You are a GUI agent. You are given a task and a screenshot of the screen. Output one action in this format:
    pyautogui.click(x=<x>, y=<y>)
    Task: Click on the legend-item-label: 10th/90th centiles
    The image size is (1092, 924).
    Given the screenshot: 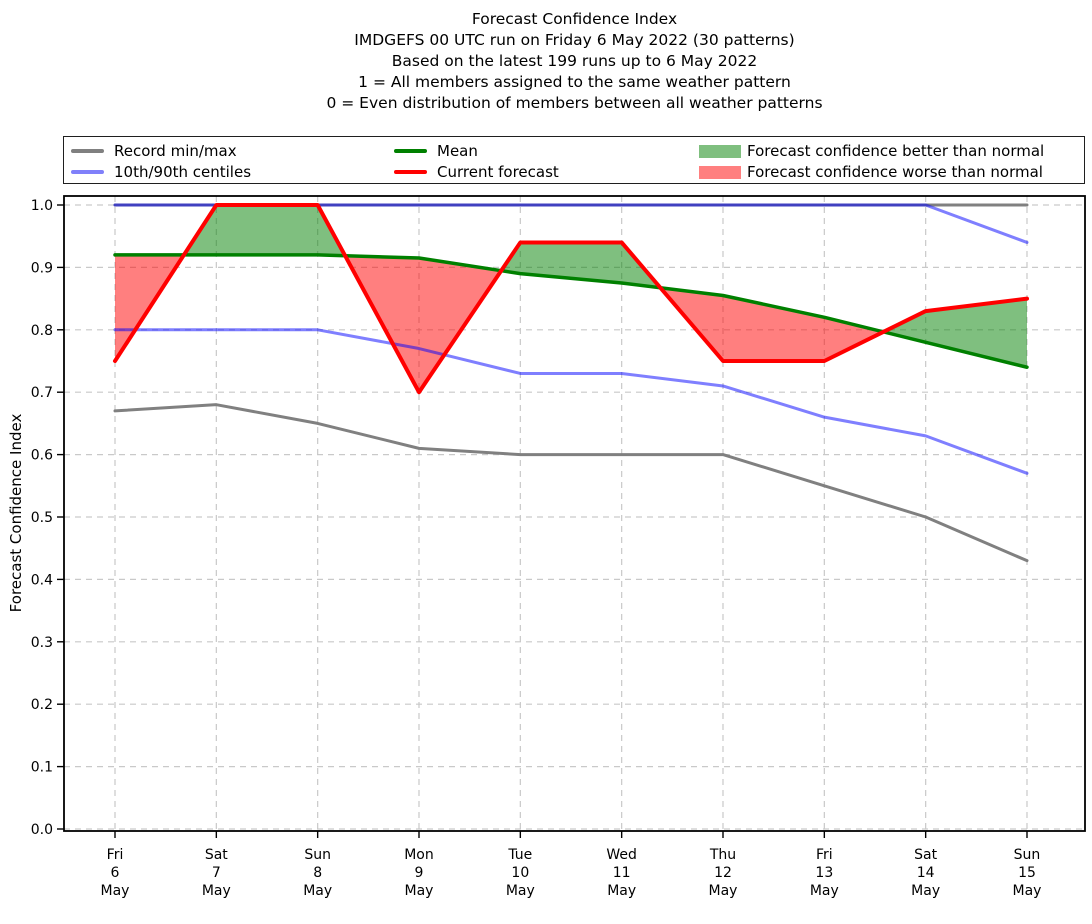 What is the action you would take?
    pyautogui.click(x=183, y=172)
    